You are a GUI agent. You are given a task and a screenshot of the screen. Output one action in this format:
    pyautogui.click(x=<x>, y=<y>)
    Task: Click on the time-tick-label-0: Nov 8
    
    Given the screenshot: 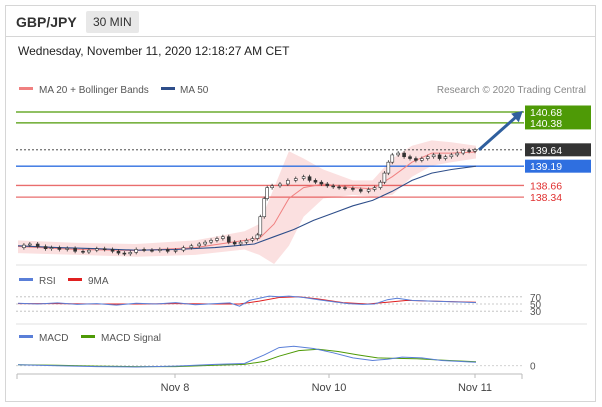 What is the action you would take?
    pyautogui.click(x=175, y=388)
    